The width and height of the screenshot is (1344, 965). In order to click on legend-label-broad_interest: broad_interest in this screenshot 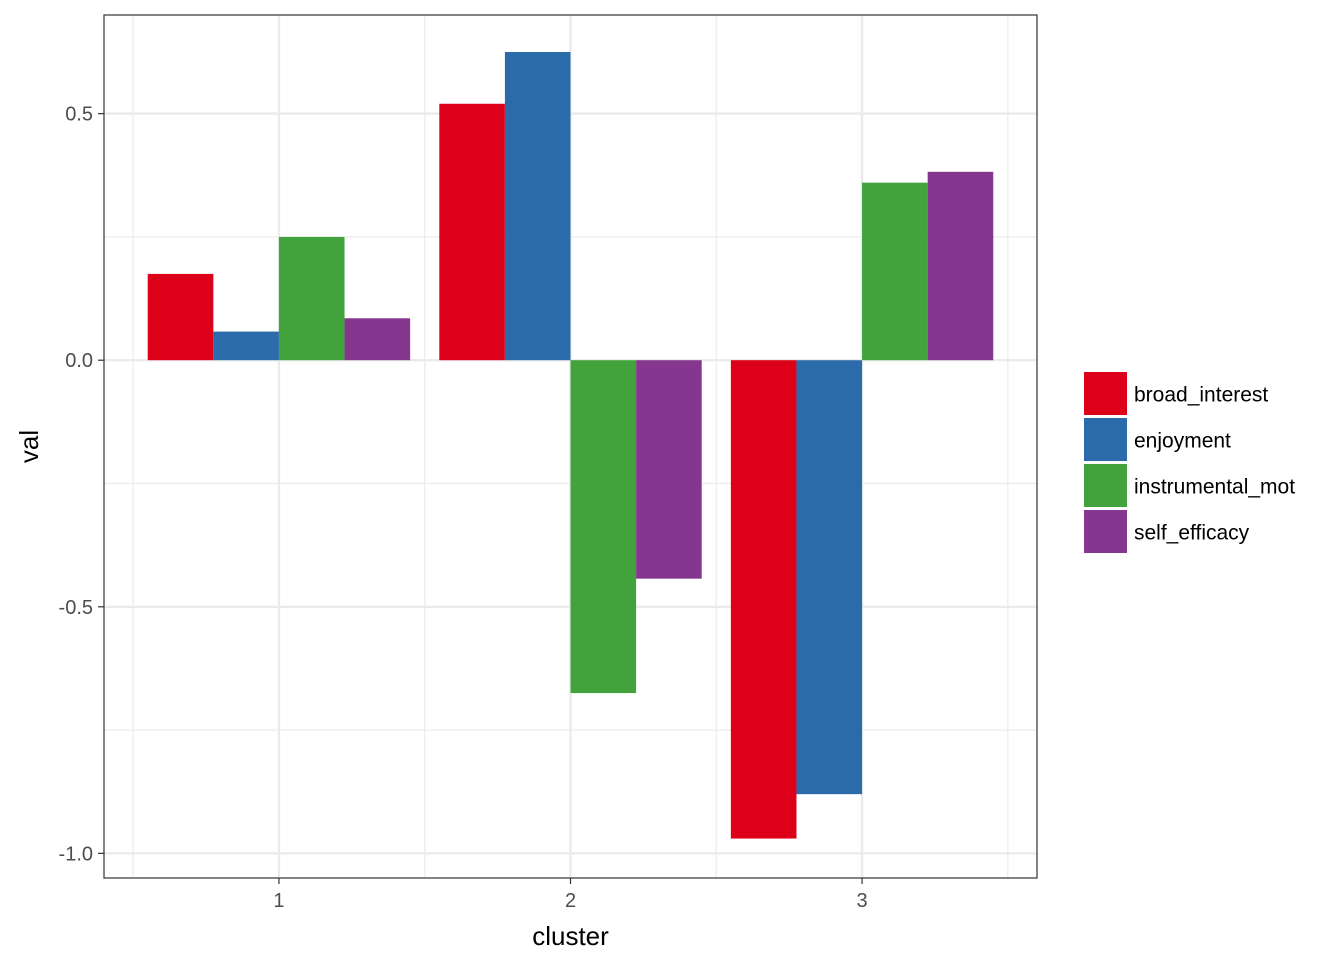, I will do `click(1201, 395)`.